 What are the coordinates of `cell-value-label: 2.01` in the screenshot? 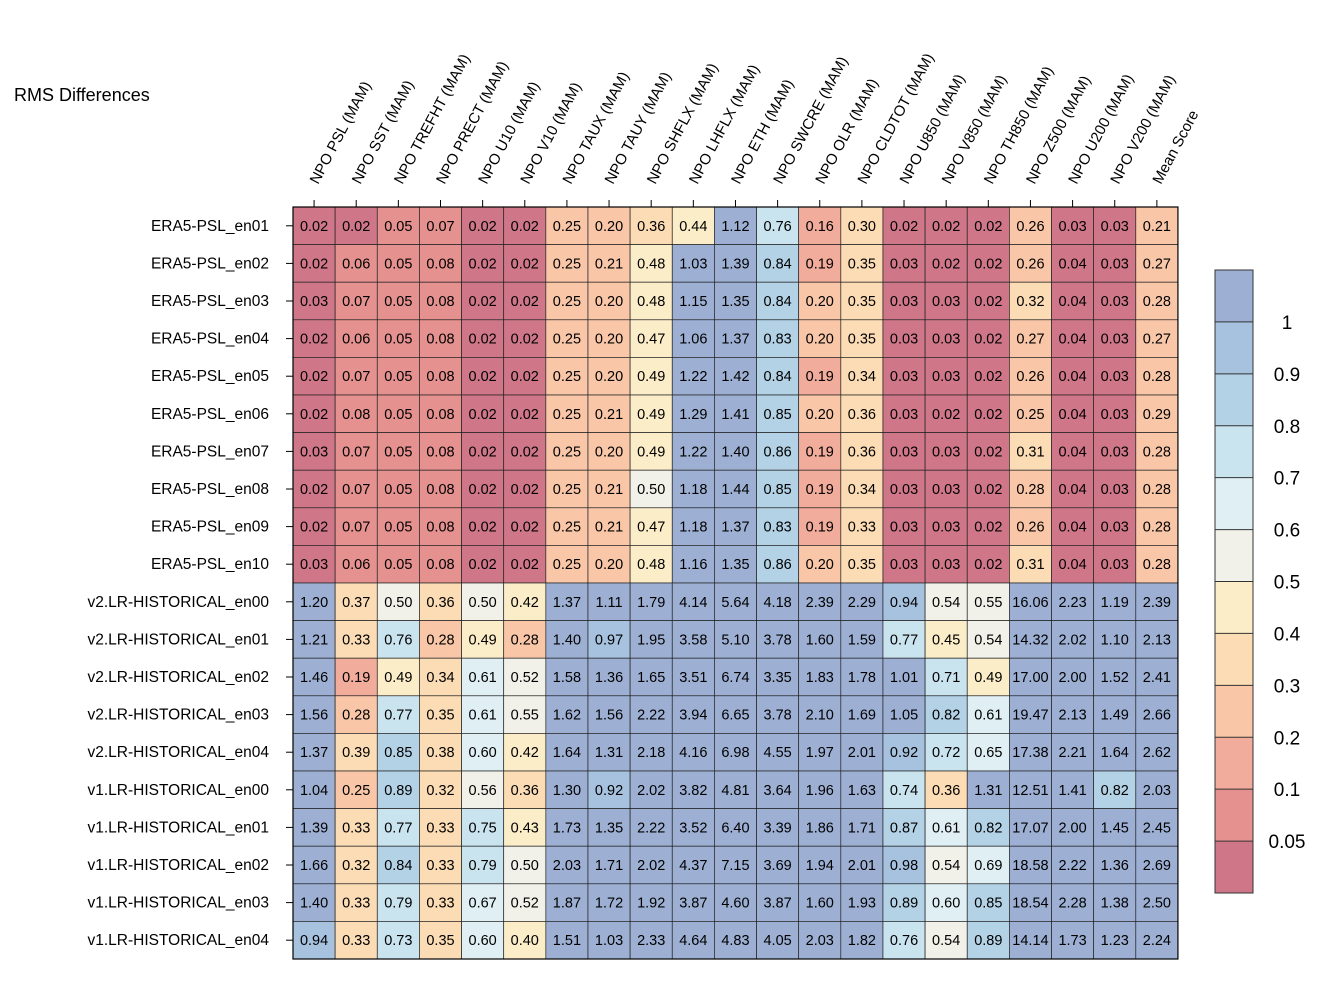 It's located at (862, 866).